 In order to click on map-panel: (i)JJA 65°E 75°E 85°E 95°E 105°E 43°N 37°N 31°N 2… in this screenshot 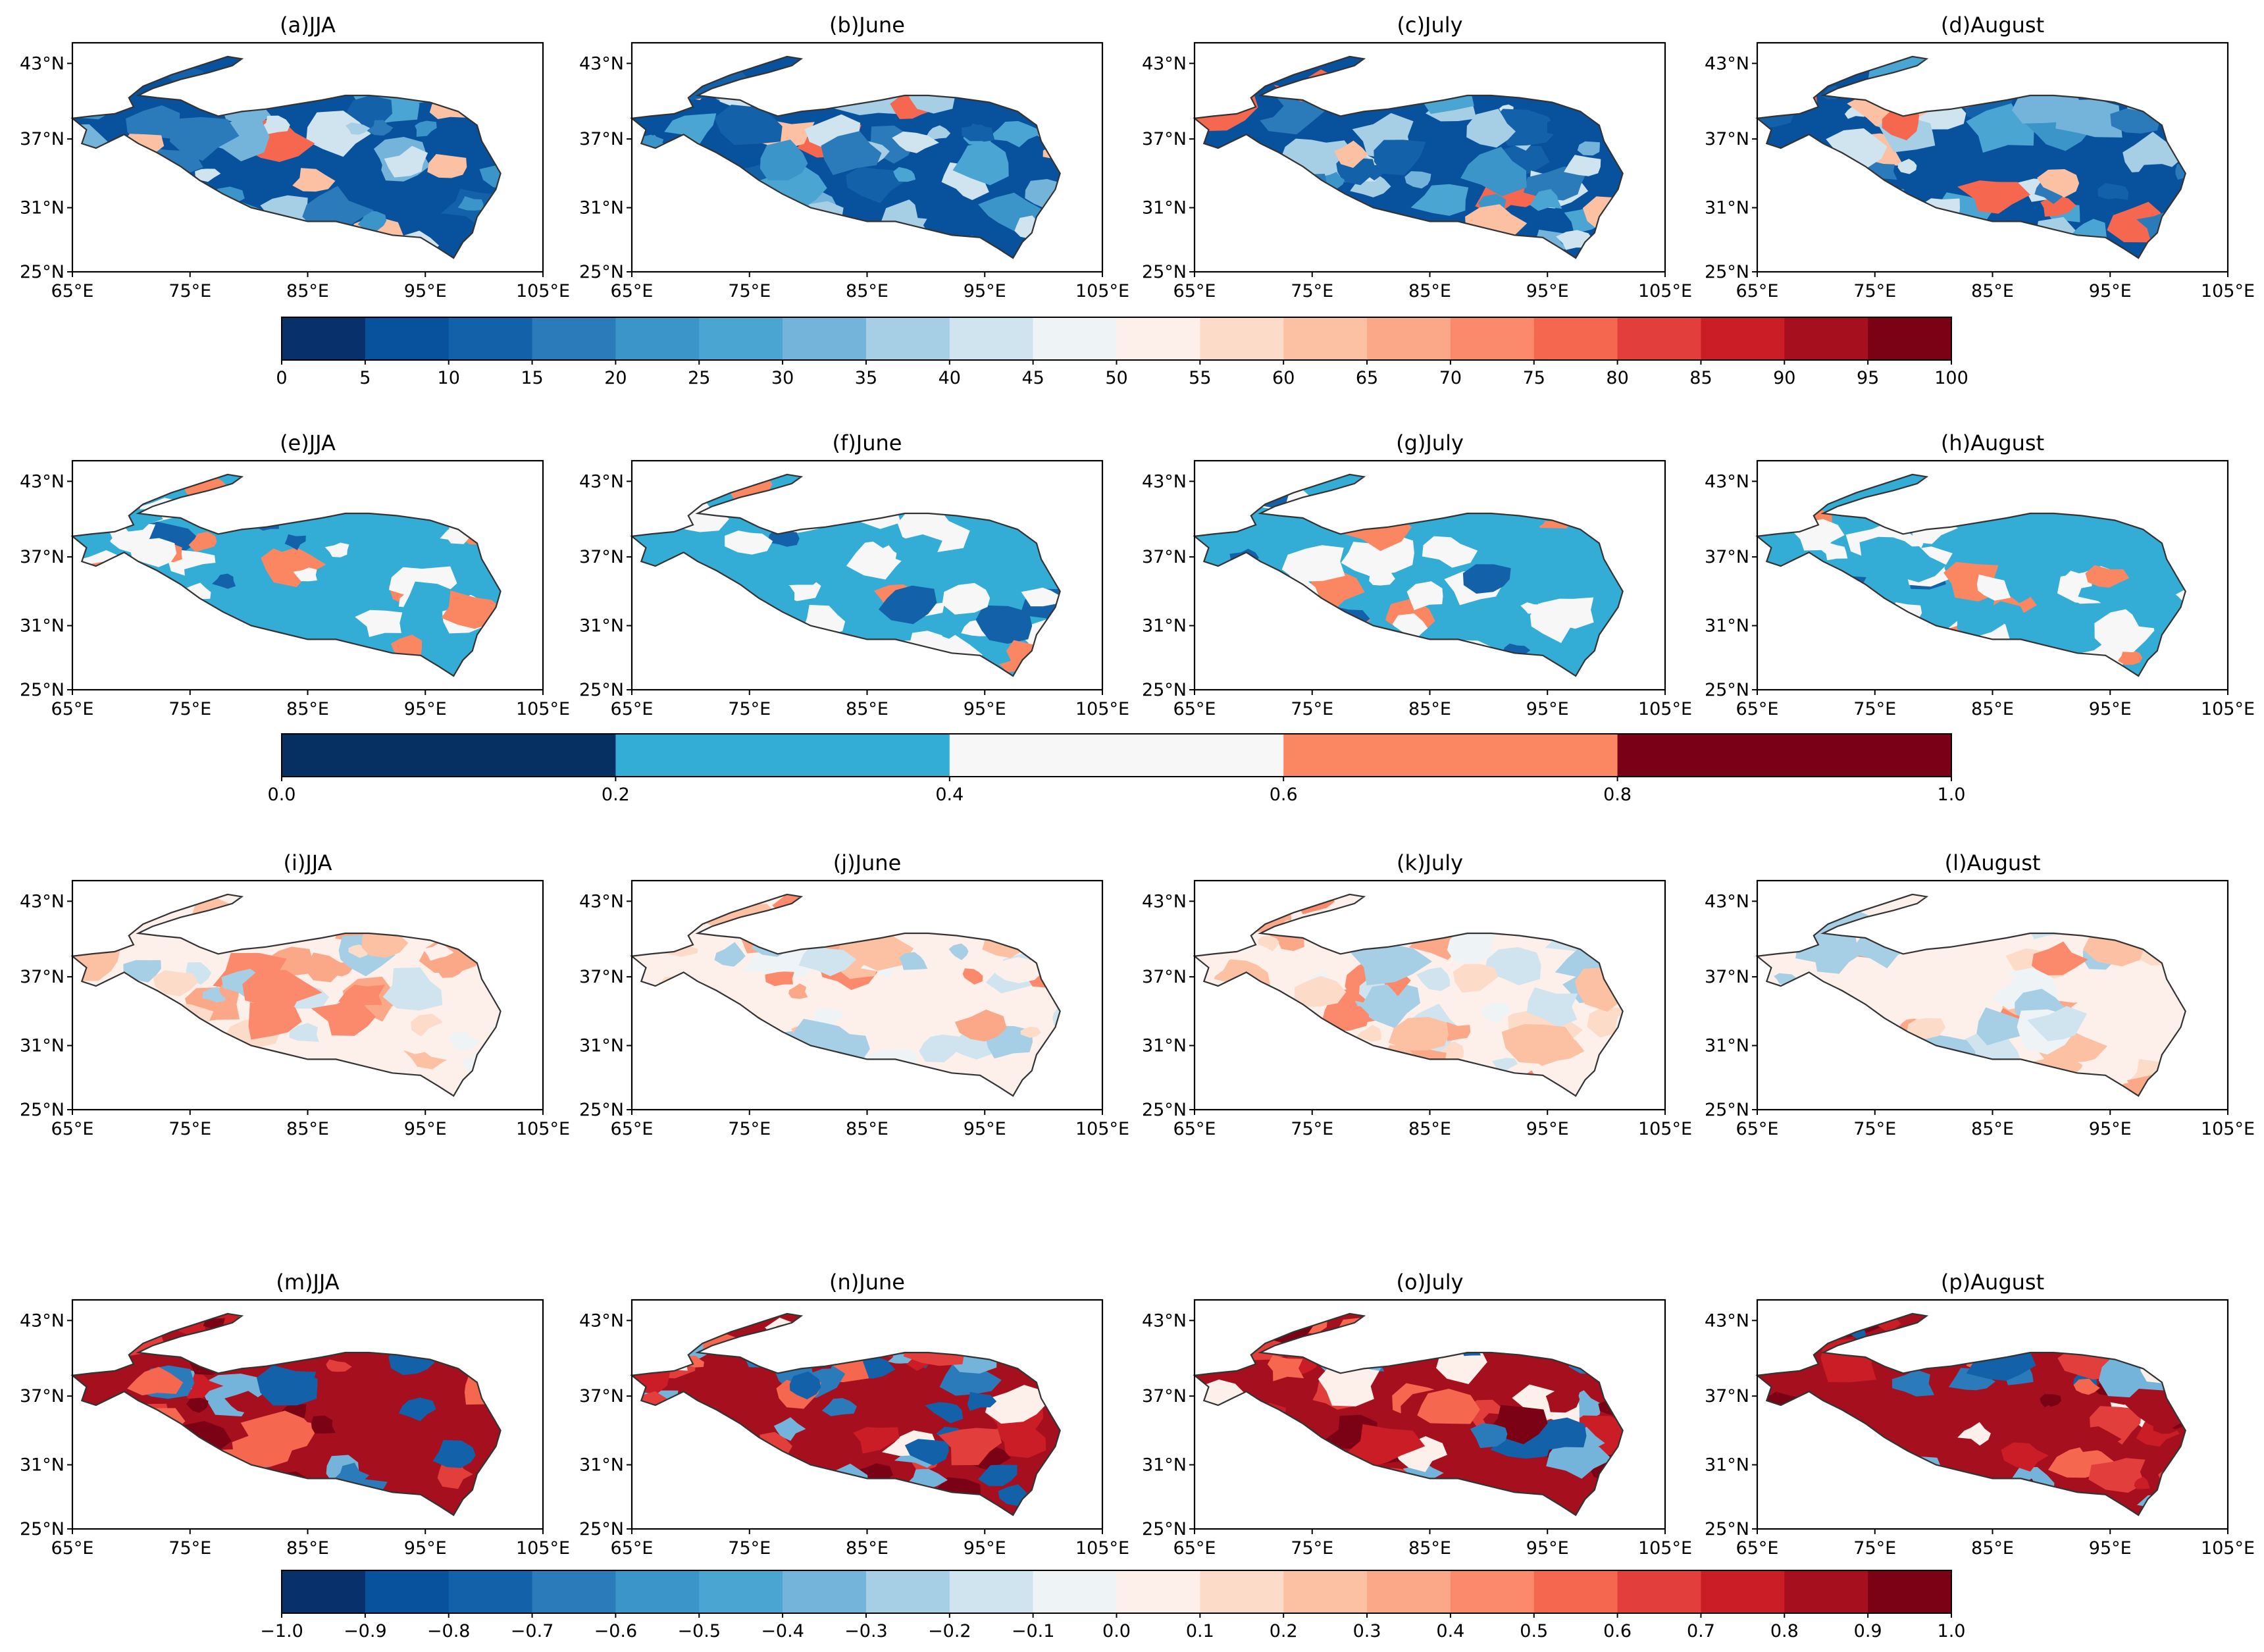, I will do `click(295, 994)`.